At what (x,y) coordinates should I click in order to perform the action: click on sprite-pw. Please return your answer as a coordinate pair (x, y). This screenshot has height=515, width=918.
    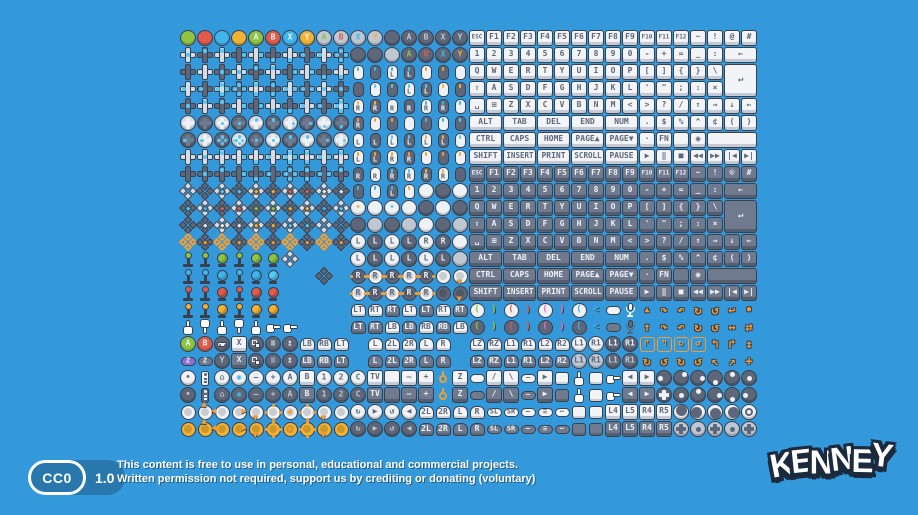
    Looking at the image, I should click on (443, 378).